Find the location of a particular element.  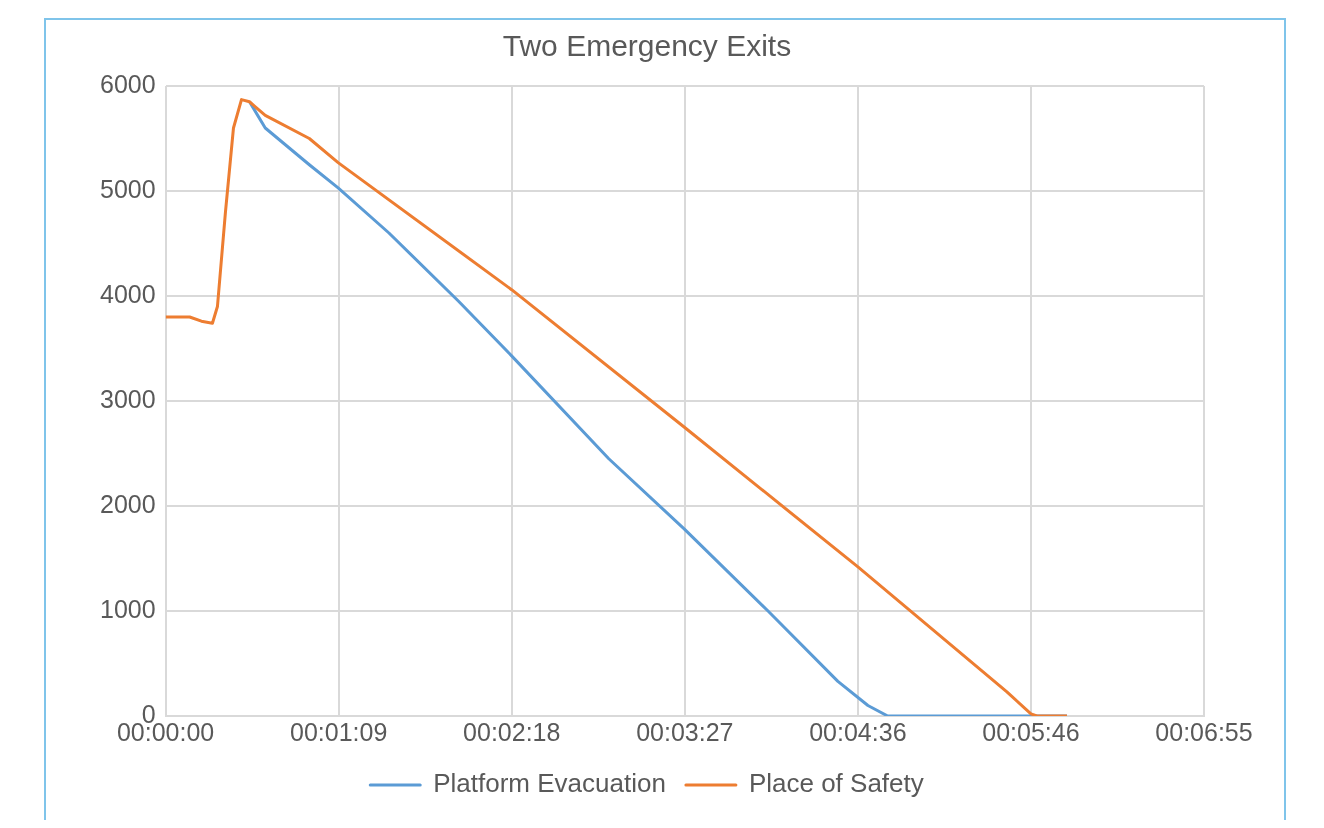

x-tick-label: 00:03:27 is located at coordinates (685, 731).